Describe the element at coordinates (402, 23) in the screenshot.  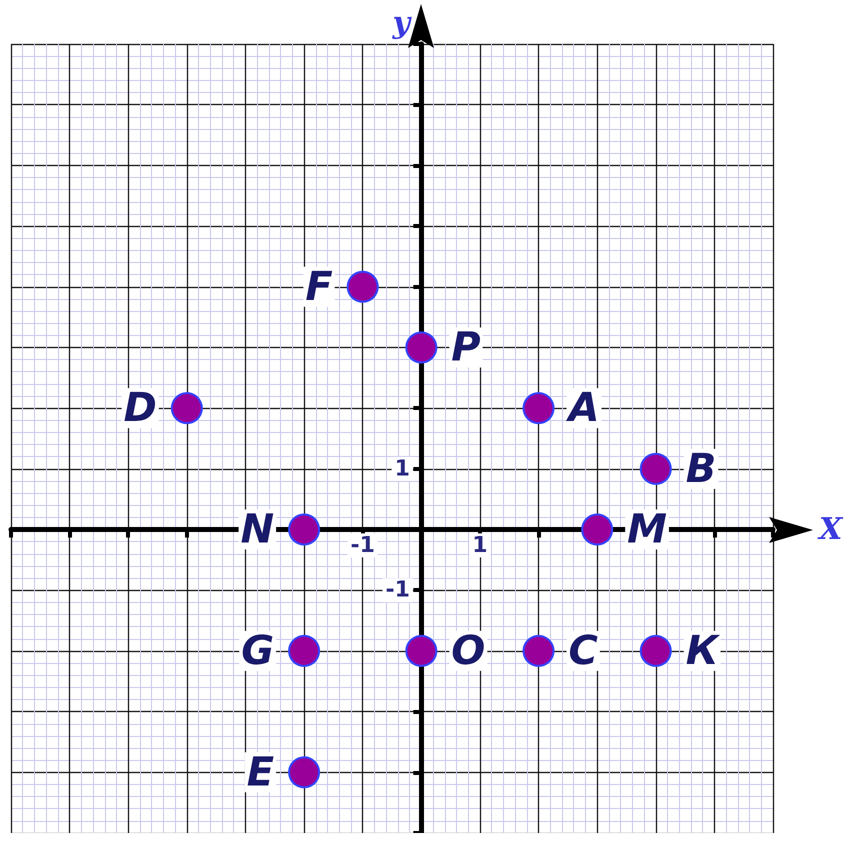
I see `y-axis-title: y` at that location.